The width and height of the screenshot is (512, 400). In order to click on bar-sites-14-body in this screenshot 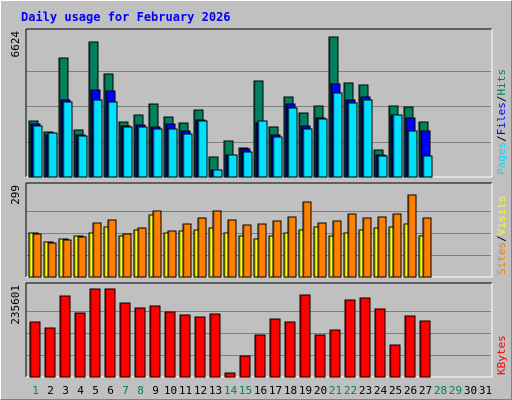, I will do `click(232, 248)`.